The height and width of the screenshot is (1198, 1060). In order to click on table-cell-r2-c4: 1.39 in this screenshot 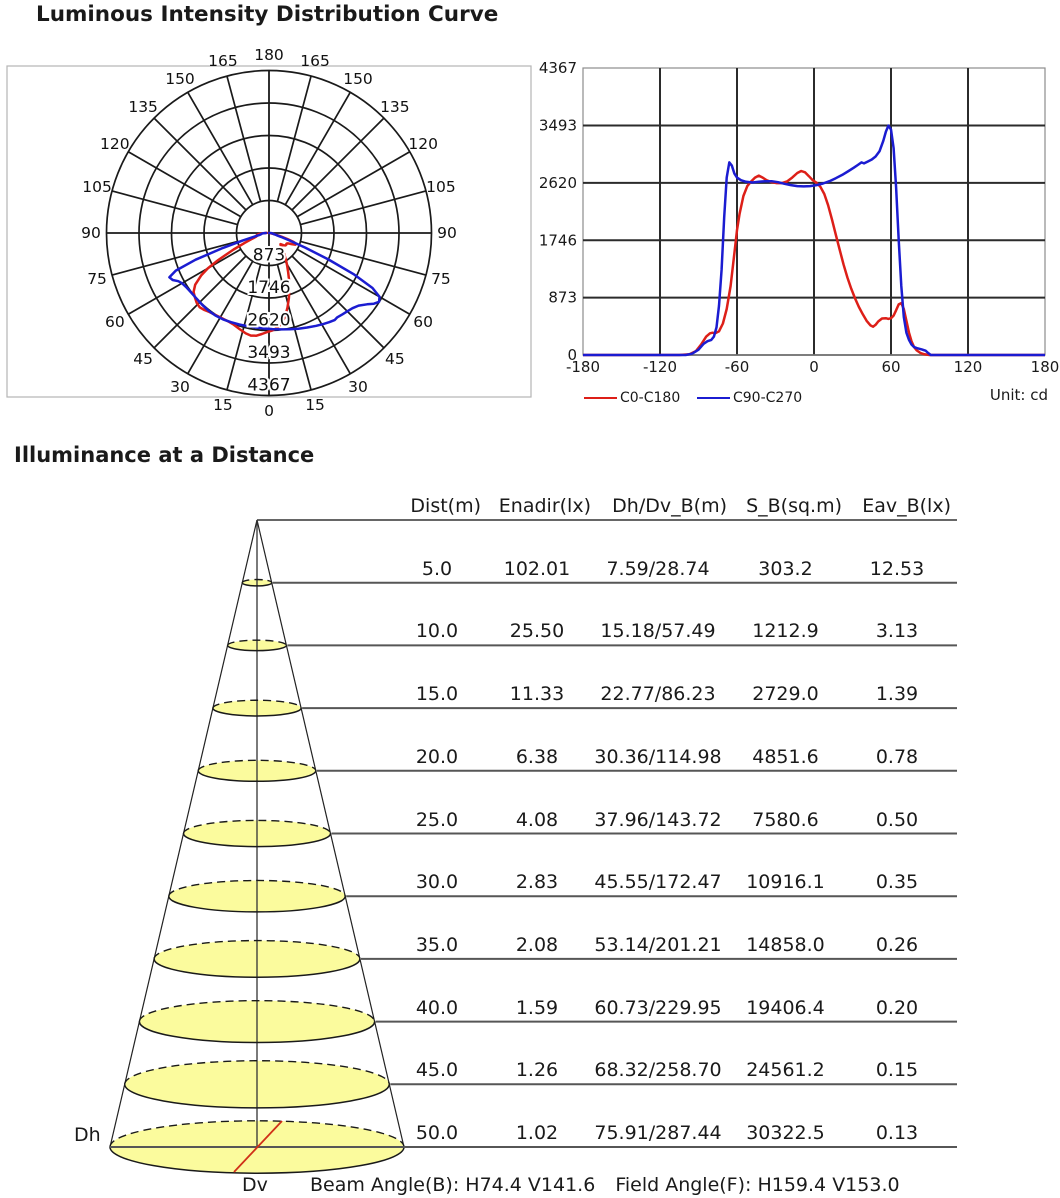, I will do `click(897, 694)`.